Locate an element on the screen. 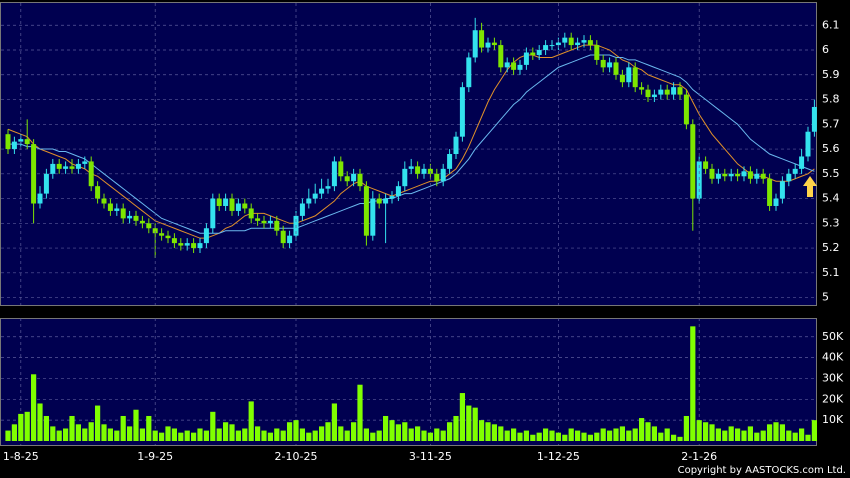 This screenshot has width=850, height=478. x-tick-label: 1-9-25 is located at coordinates (155, 456).